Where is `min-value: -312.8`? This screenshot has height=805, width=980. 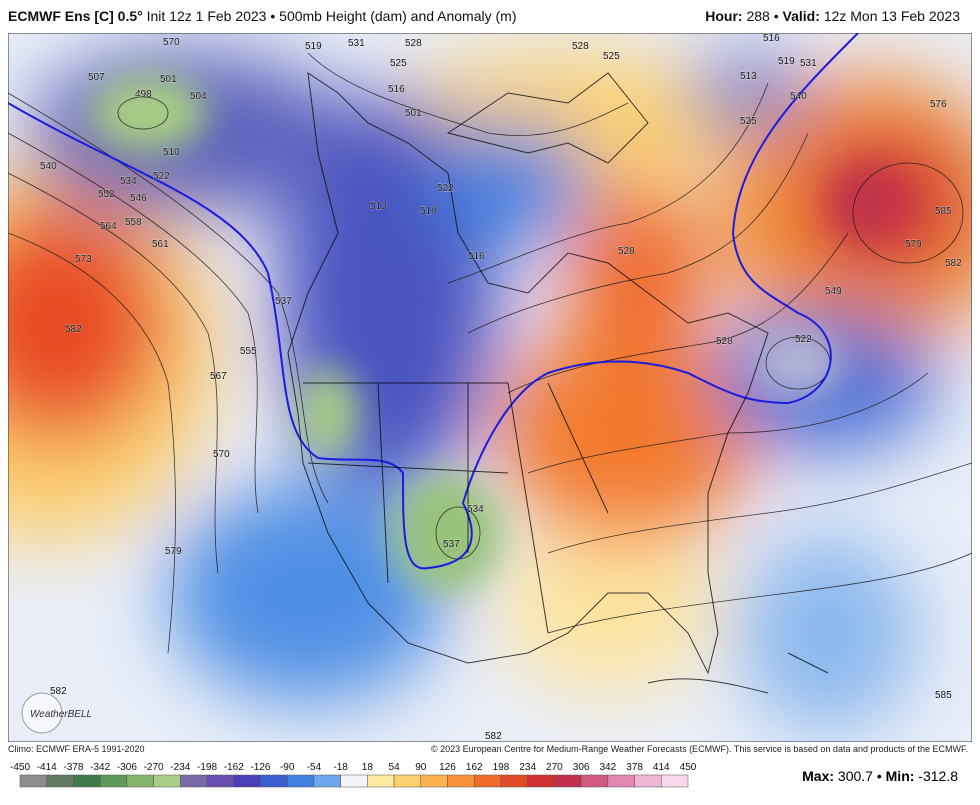 min-value: -312.8 is located at coordinates (938, 776).